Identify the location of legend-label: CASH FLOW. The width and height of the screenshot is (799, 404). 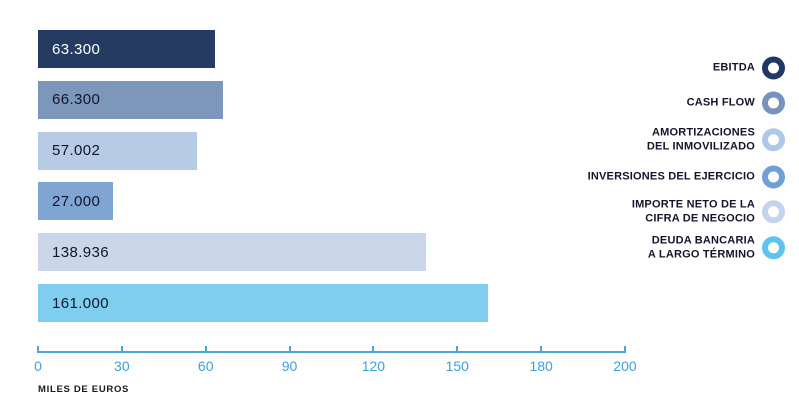
(721, 103).